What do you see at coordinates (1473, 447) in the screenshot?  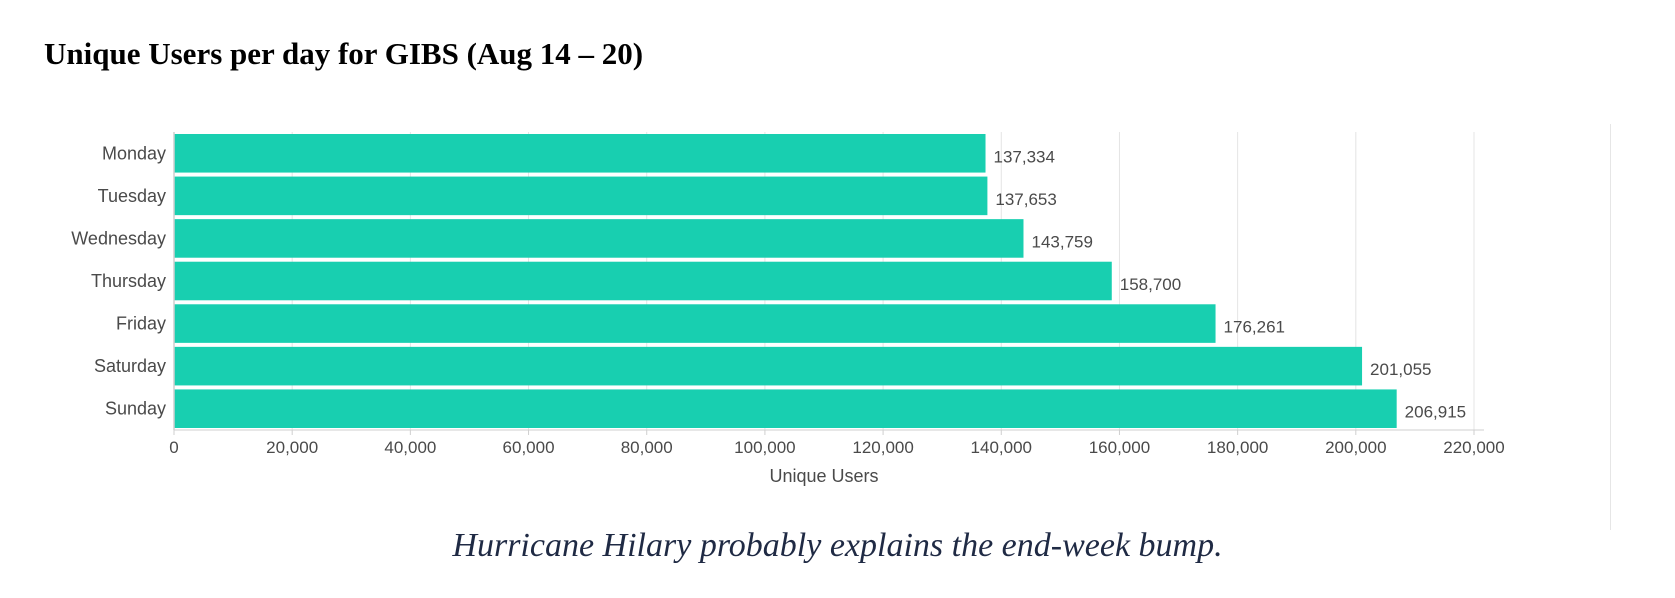 I see `x-tick-label: 220,000` at bounding box center [1473, 447].